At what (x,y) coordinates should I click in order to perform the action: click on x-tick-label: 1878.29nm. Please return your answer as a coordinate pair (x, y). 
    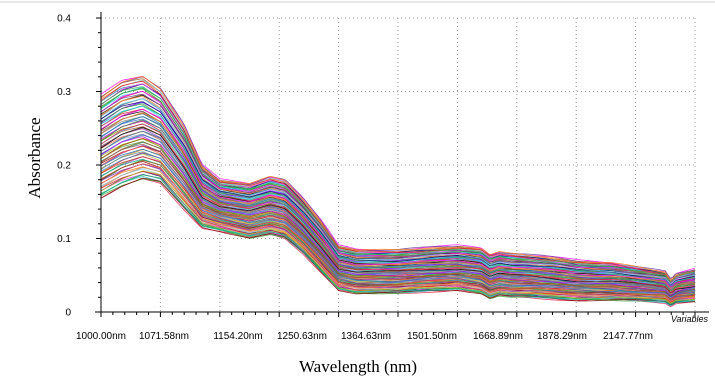
    Looking at the image, I should click on (562, 336).